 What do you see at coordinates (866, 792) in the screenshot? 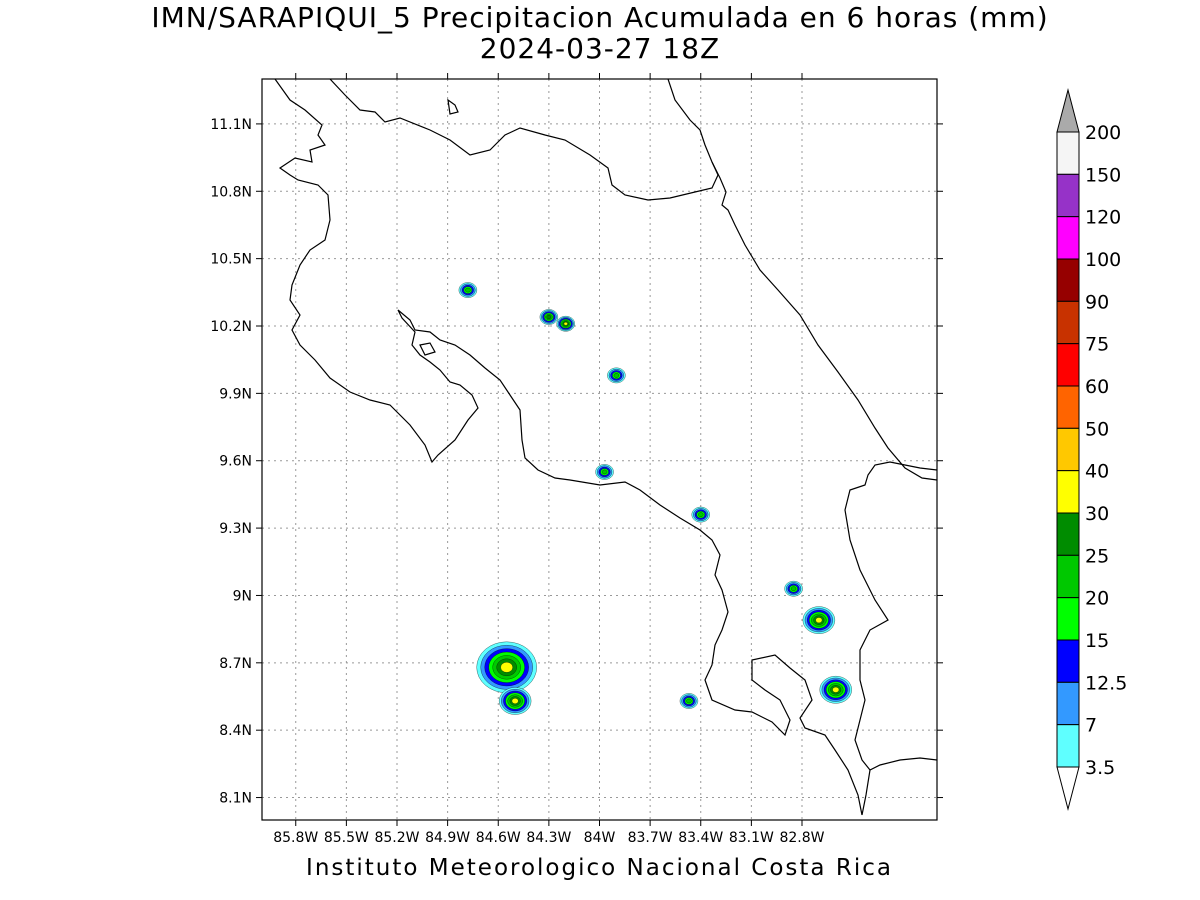
I see `osa-peninsula` at bounding box center [866, 792].